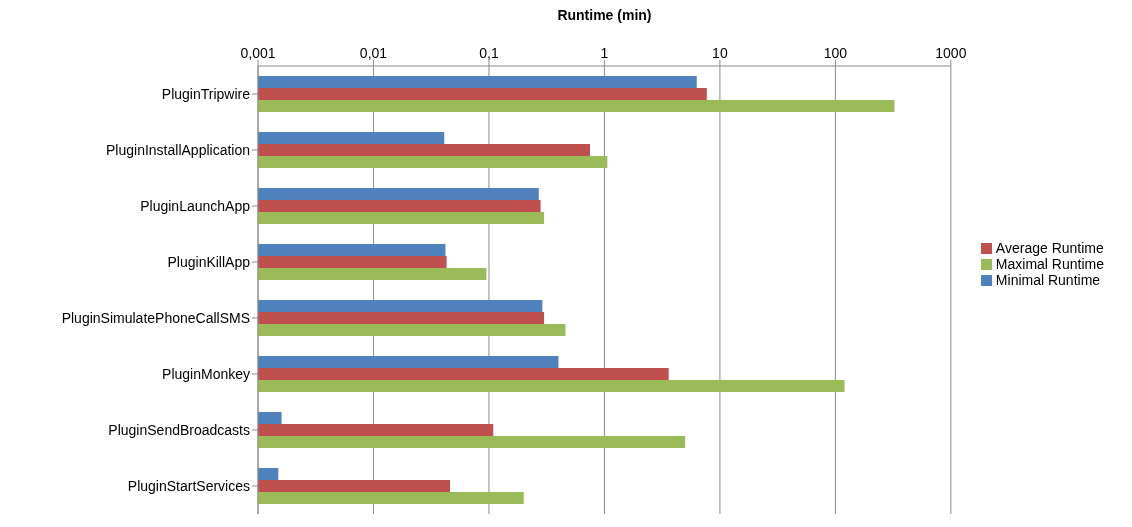 Image resolution: width=1132 pixels, height=527 pixels. I want to click on y-tick-label: PluginSendBroadcasts, so click(179, 429).